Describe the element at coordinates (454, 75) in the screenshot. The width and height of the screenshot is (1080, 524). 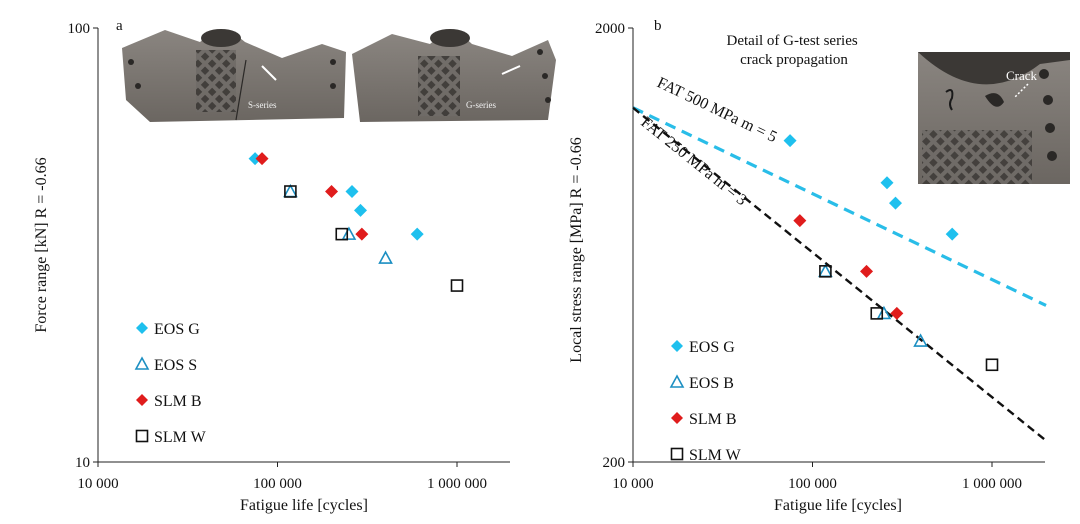
I see `specimen-photo-g-series: G-series` at that location.